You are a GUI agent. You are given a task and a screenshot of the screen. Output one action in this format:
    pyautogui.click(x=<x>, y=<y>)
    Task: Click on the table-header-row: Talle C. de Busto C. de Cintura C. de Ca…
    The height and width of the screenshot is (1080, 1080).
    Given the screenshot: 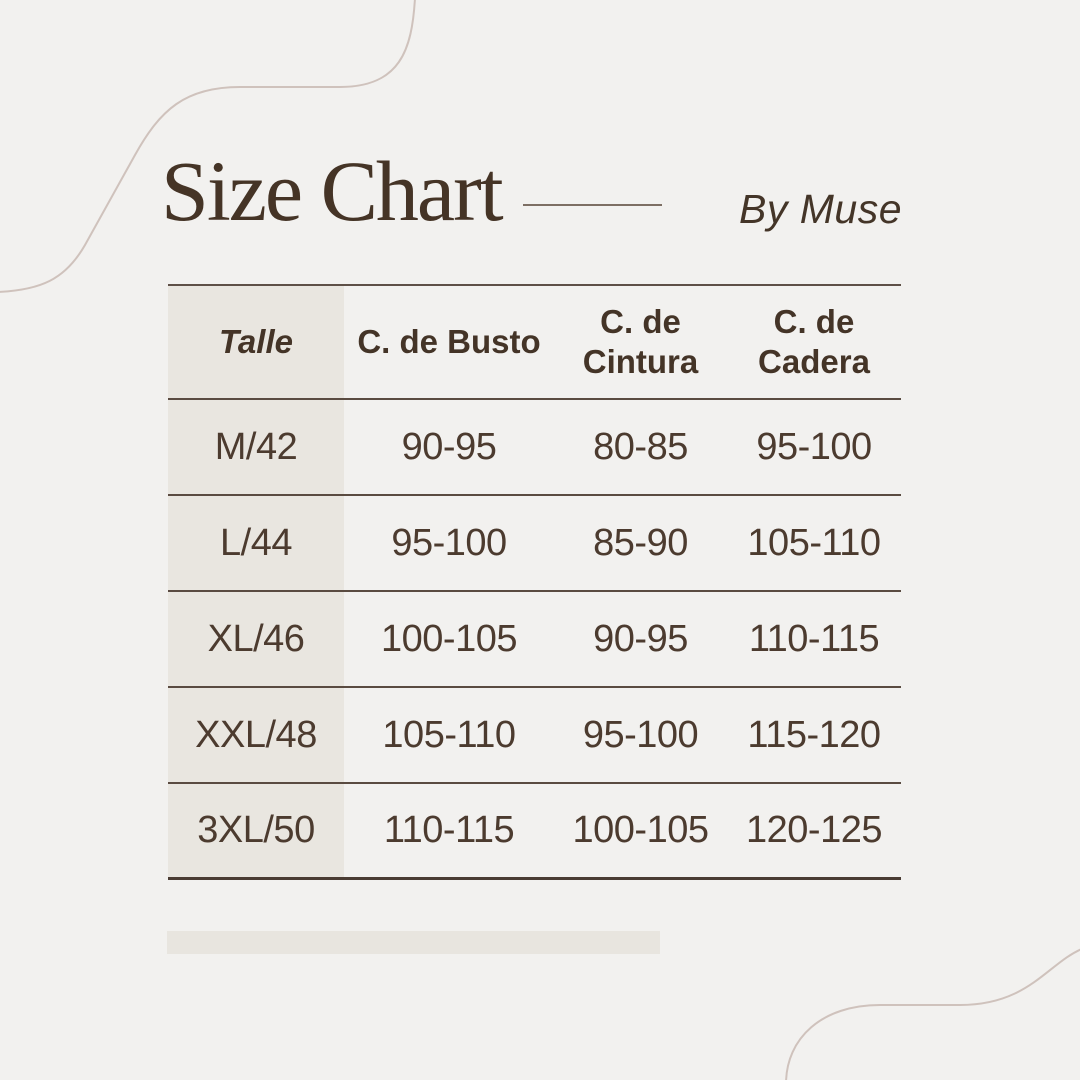 What is the action you would take?
    pyautogui.click(x=534, y=343)
    